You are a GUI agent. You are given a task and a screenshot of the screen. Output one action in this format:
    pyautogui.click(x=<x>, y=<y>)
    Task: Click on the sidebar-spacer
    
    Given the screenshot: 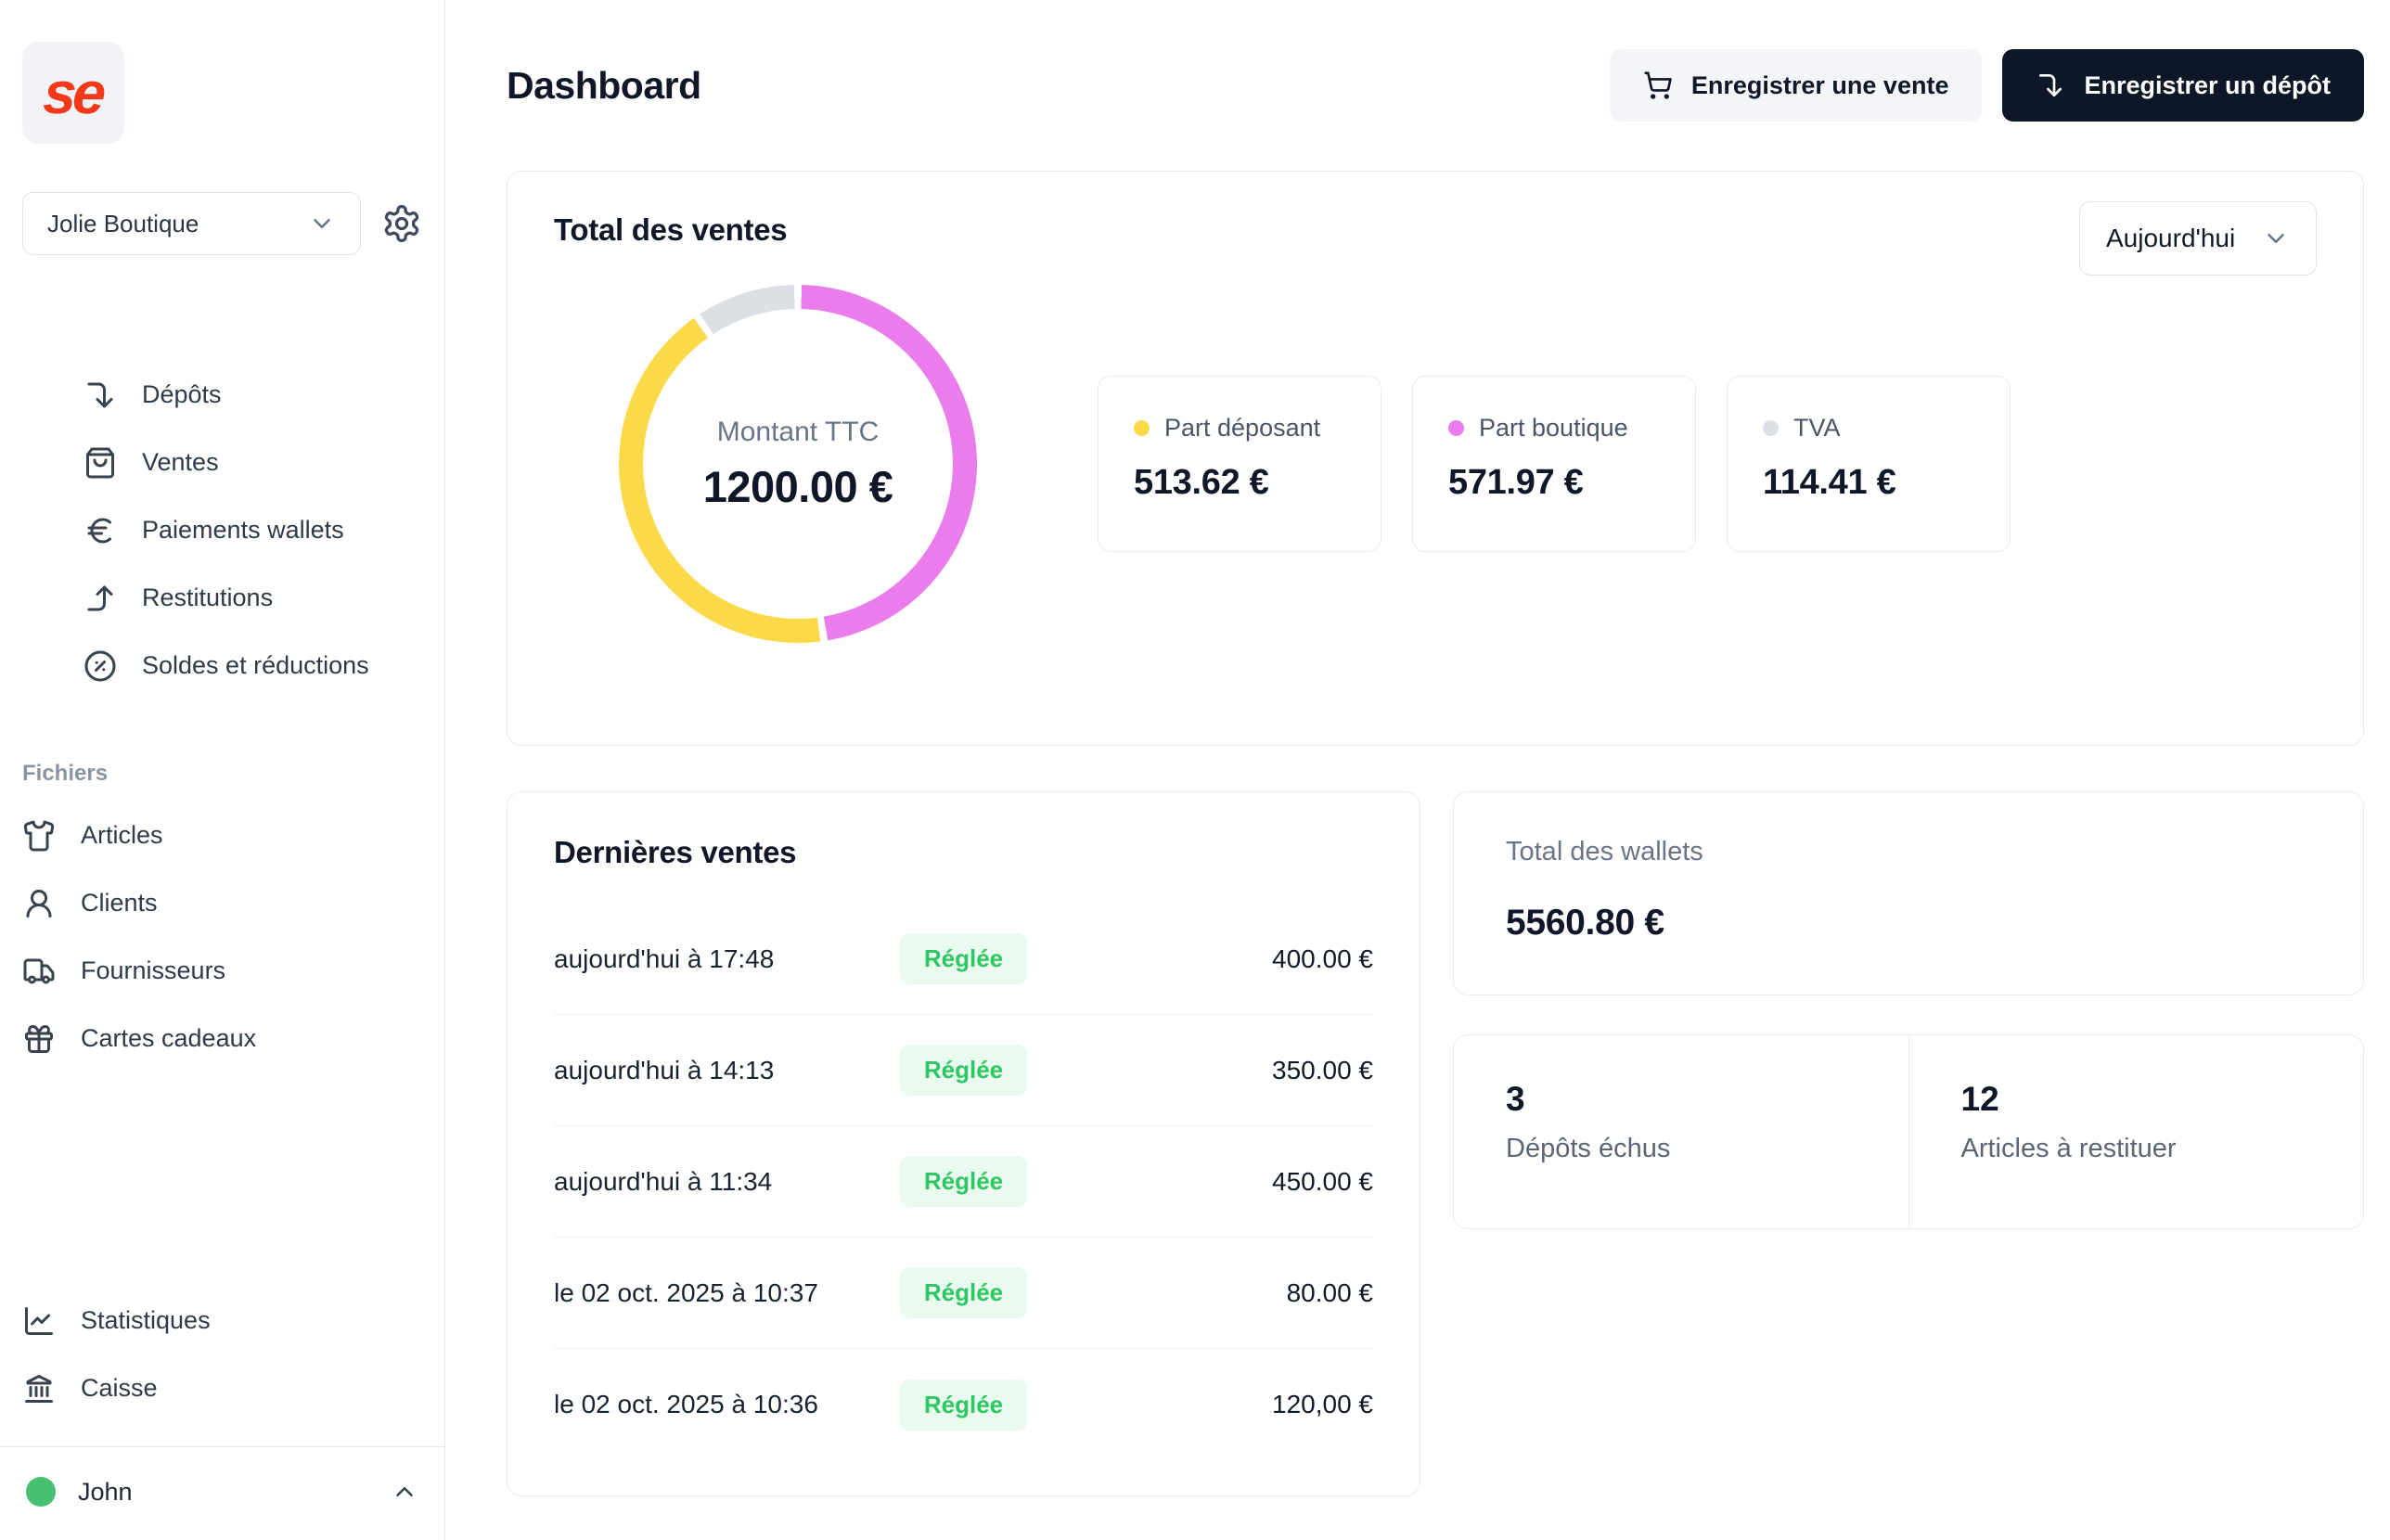 What is the action you would take?
    pyautogui.click(x=222, y=1179)
    